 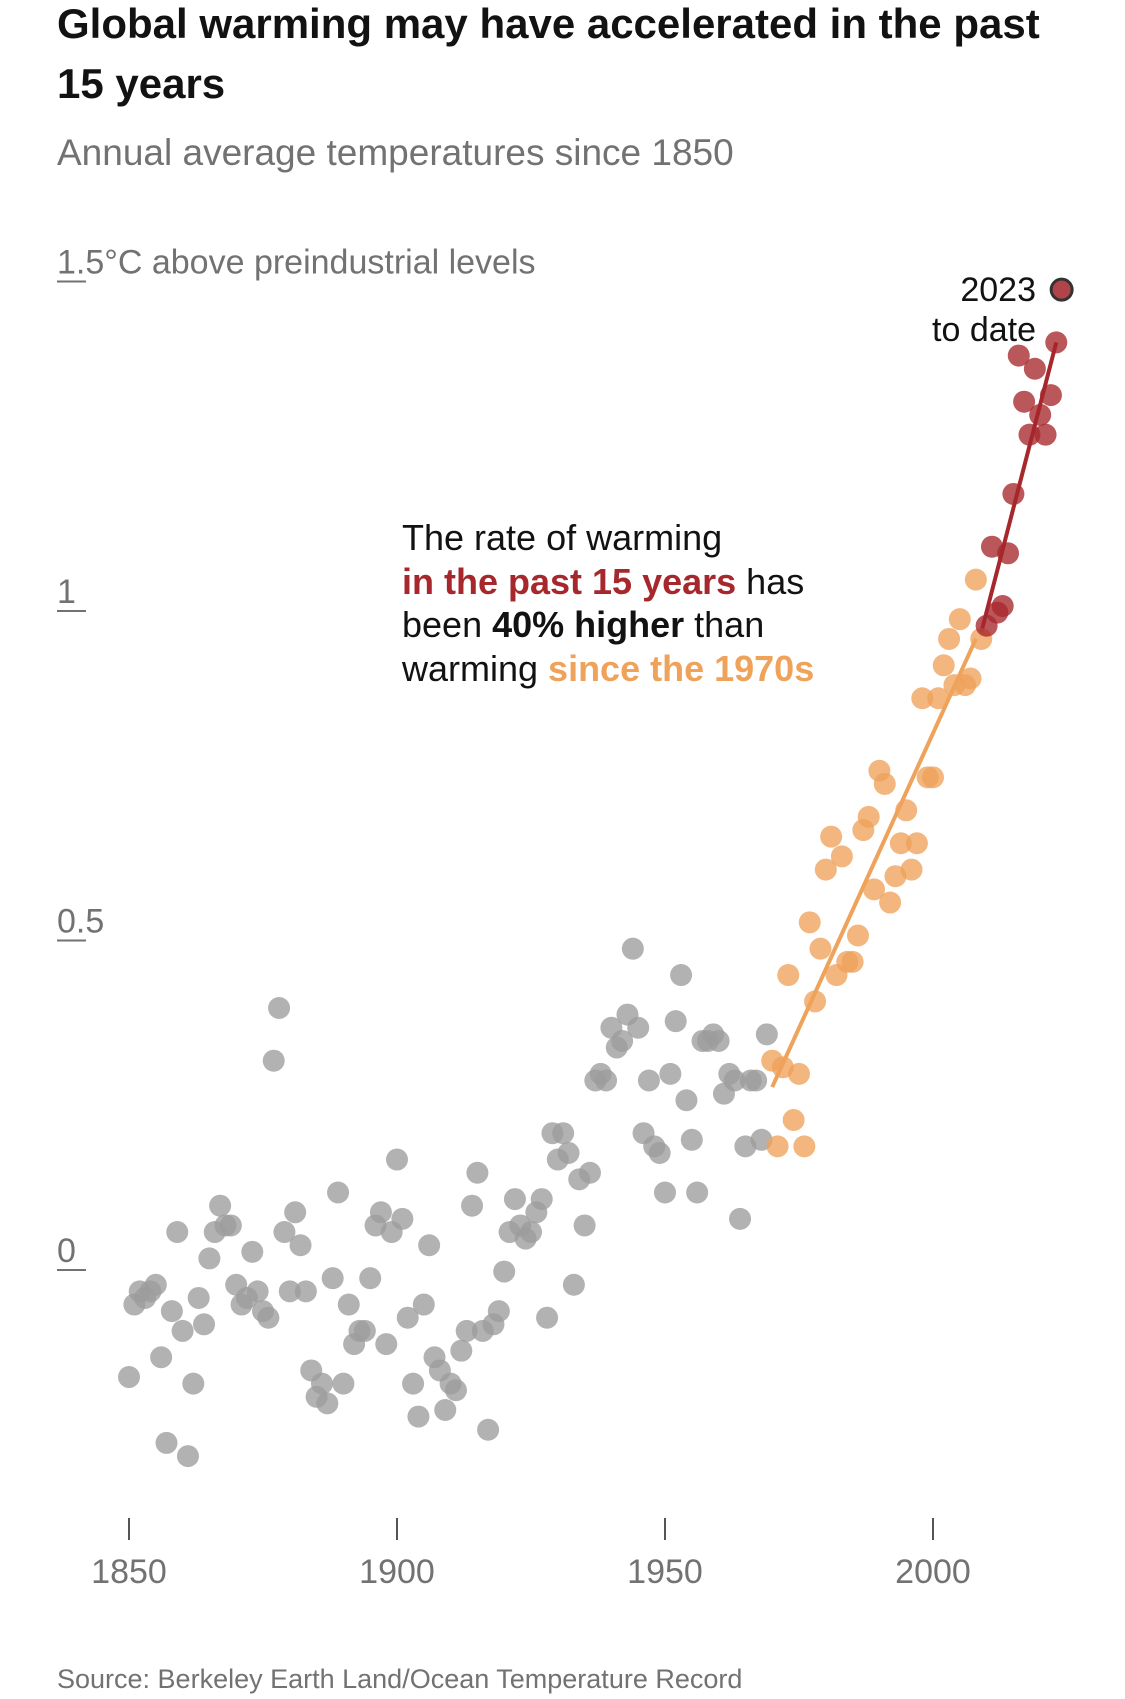 I want to click on annotation-line-4: warming since the 1970s, so click(x=608, y=669).